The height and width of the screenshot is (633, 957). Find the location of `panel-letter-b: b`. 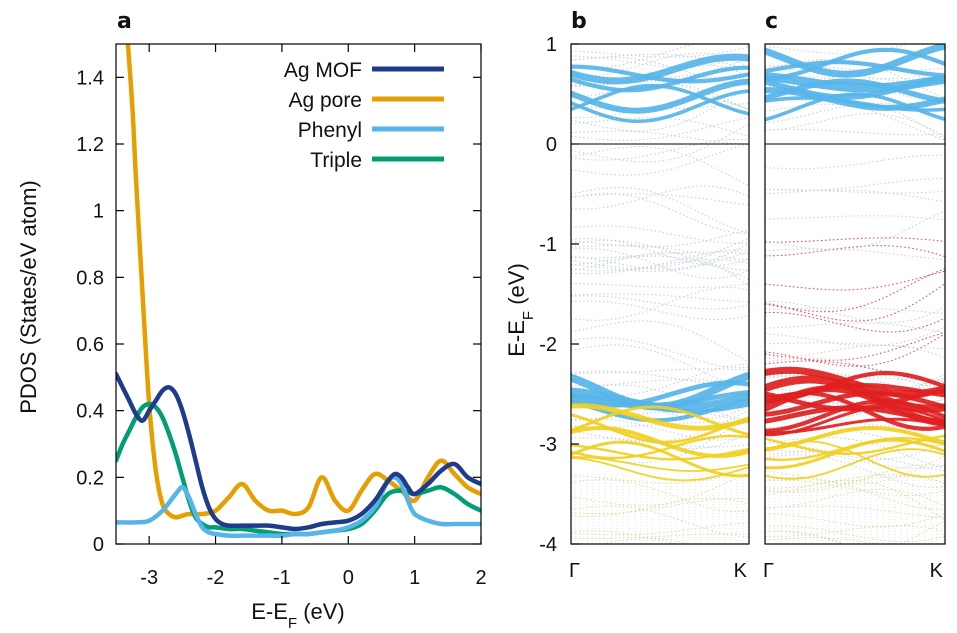

panel-letter-b: b is located at coordinates (579, 21).